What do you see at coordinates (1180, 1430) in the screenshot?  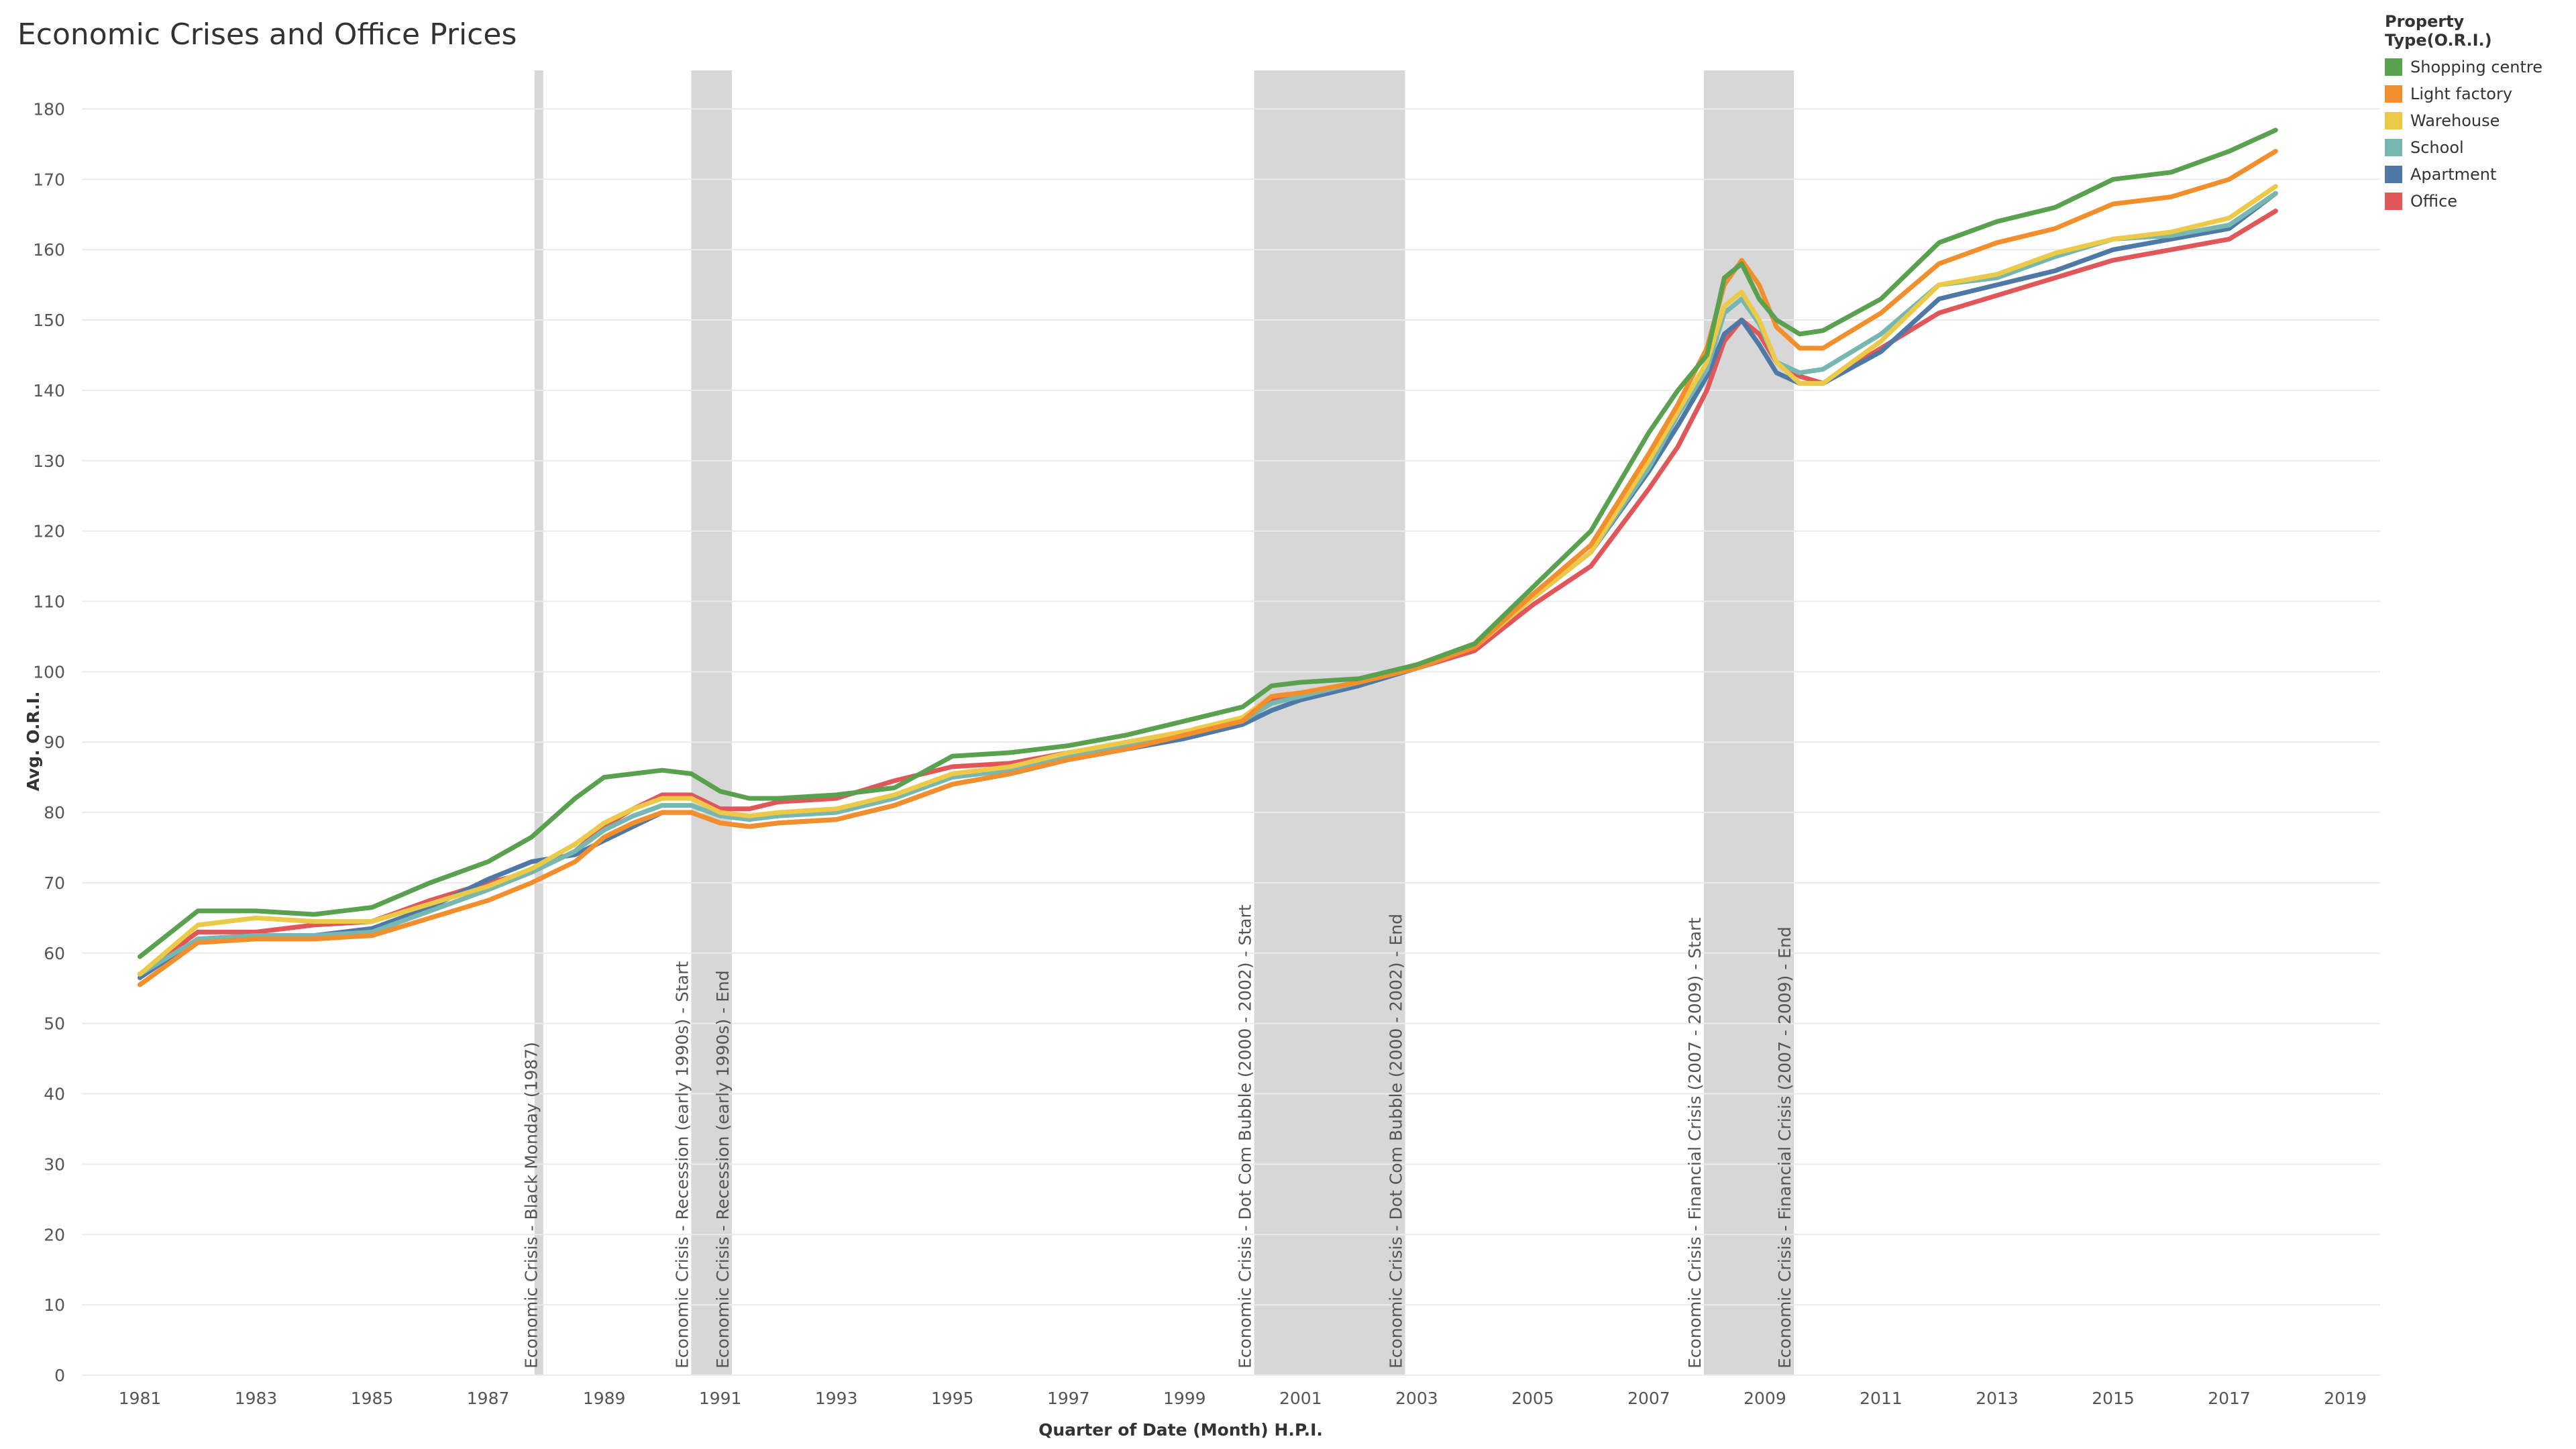 I see `x-axis-title: Quarter of Date (Month) H.P.I.` at bounding box center [1180, 1430].